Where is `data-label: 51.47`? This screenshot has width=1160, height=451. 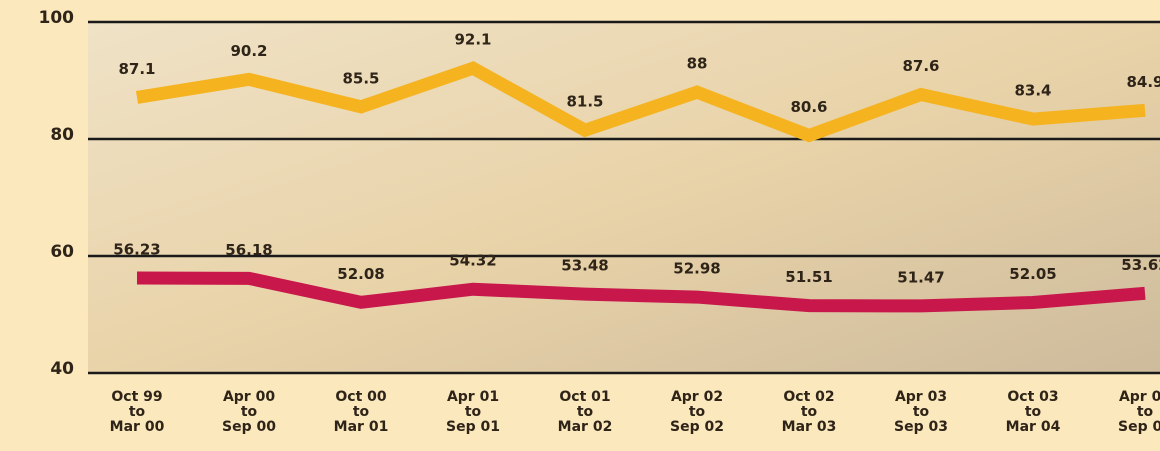 data-label: 51.47 is located at coordinates (920, 277).